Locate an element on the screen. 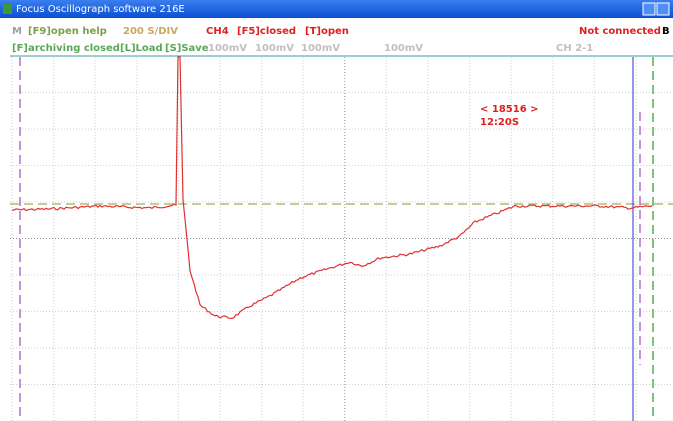 The width and height of the screenshot is (673, 421). rate-label: 200 S/DIV is located at coordinates (150, 31).